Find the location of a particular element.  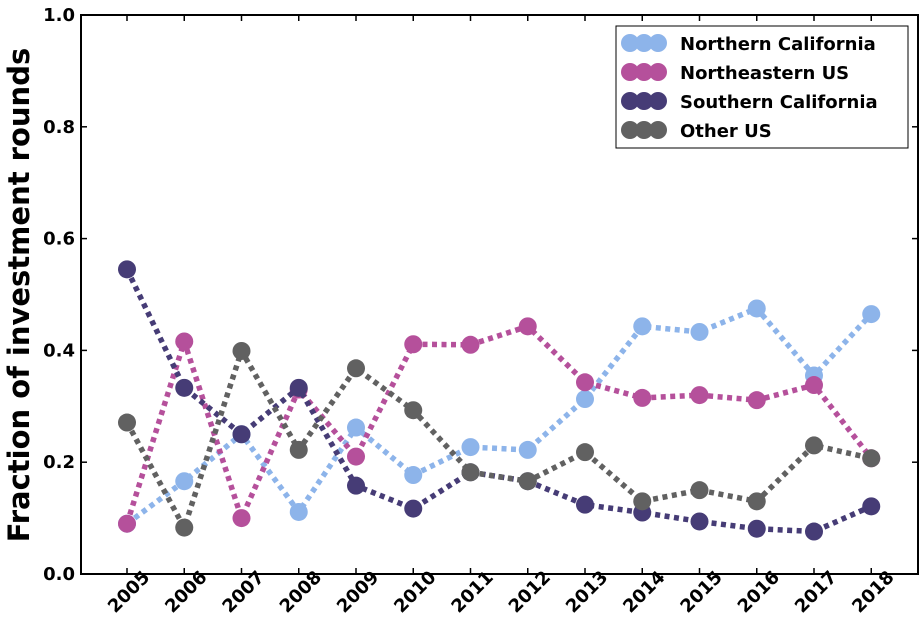

legend-label: Northern California is located at coordinates (778, 44).